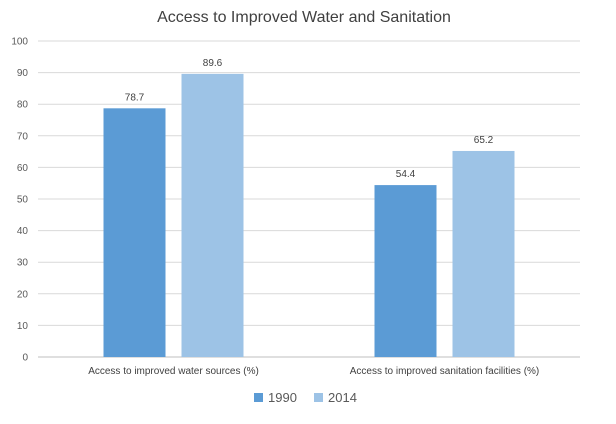 The width and height of the screenshot is (616, 424). Describe the element at coordinates (23, 136) in the screenshot. I see `y-tick-label: 70` at that location.